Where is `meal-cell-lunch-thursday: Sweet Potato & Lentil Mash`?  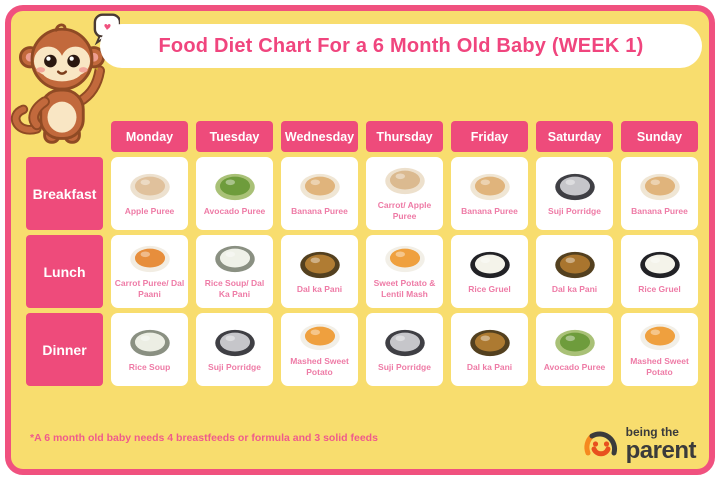
meal-cell-lunch-thursday: Sweet Potato & Lentil Mash is located at coordinates (404, 271).